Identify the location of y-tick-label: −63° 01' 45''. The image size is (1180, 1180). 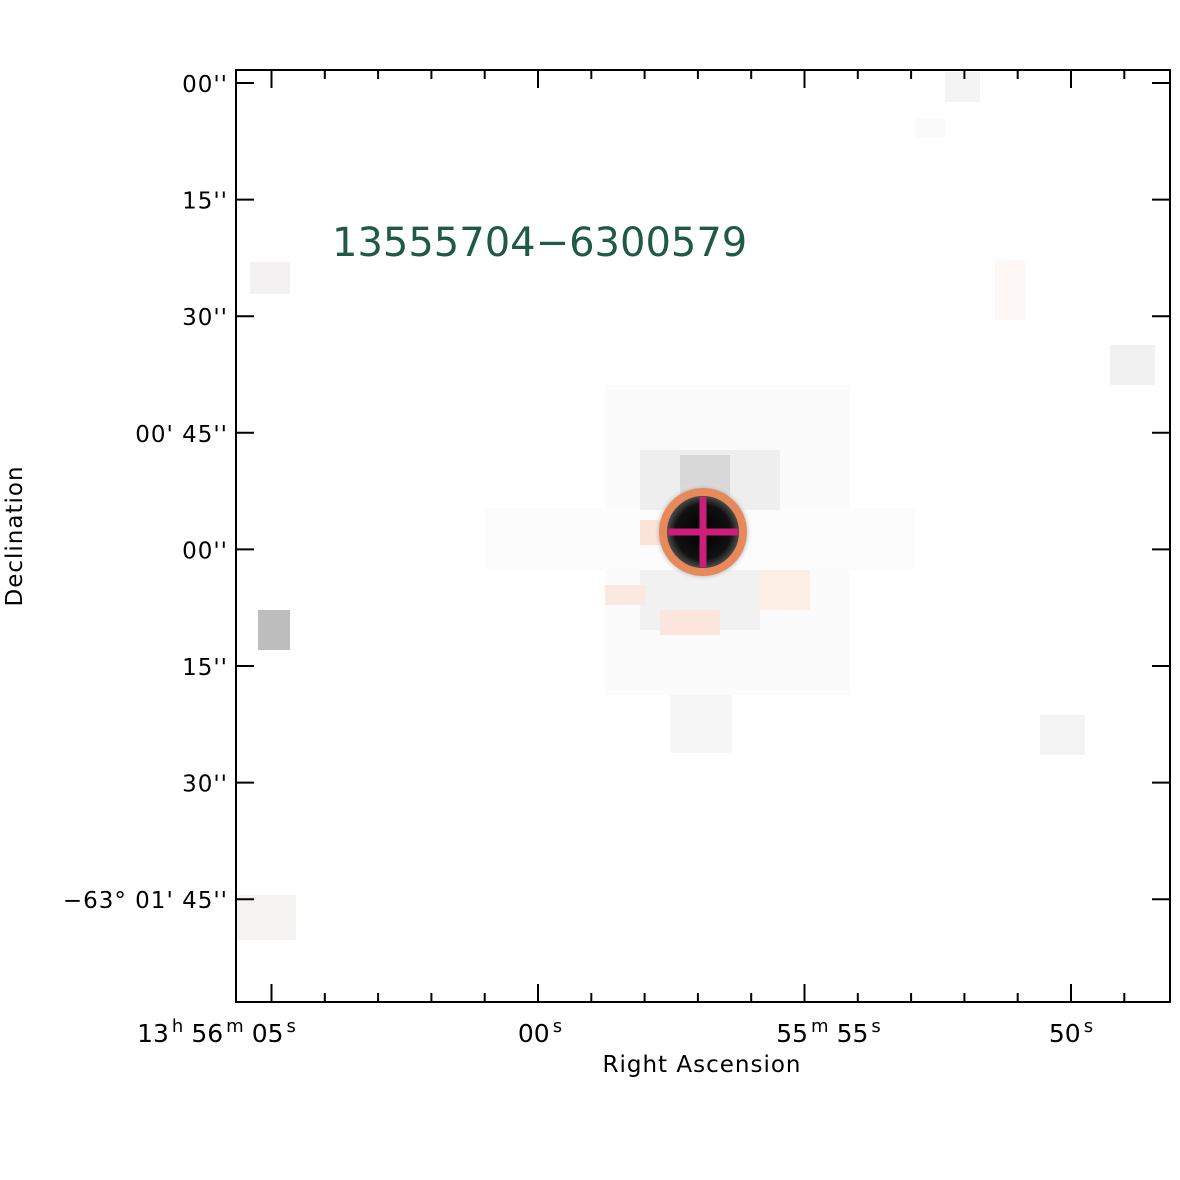
(145, 901).